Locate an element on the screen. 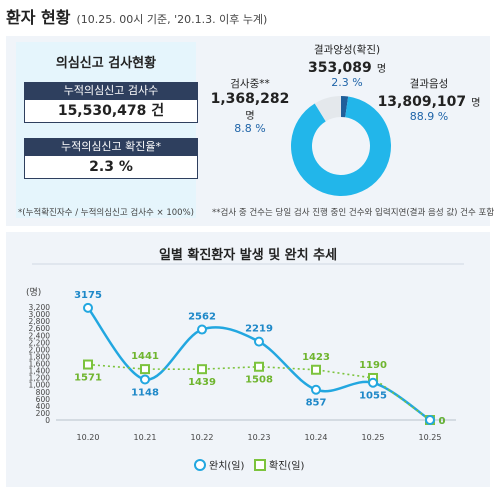 The image size is (496, 491). negative-value: 13,809,107 is located at coordinates (422, 102).